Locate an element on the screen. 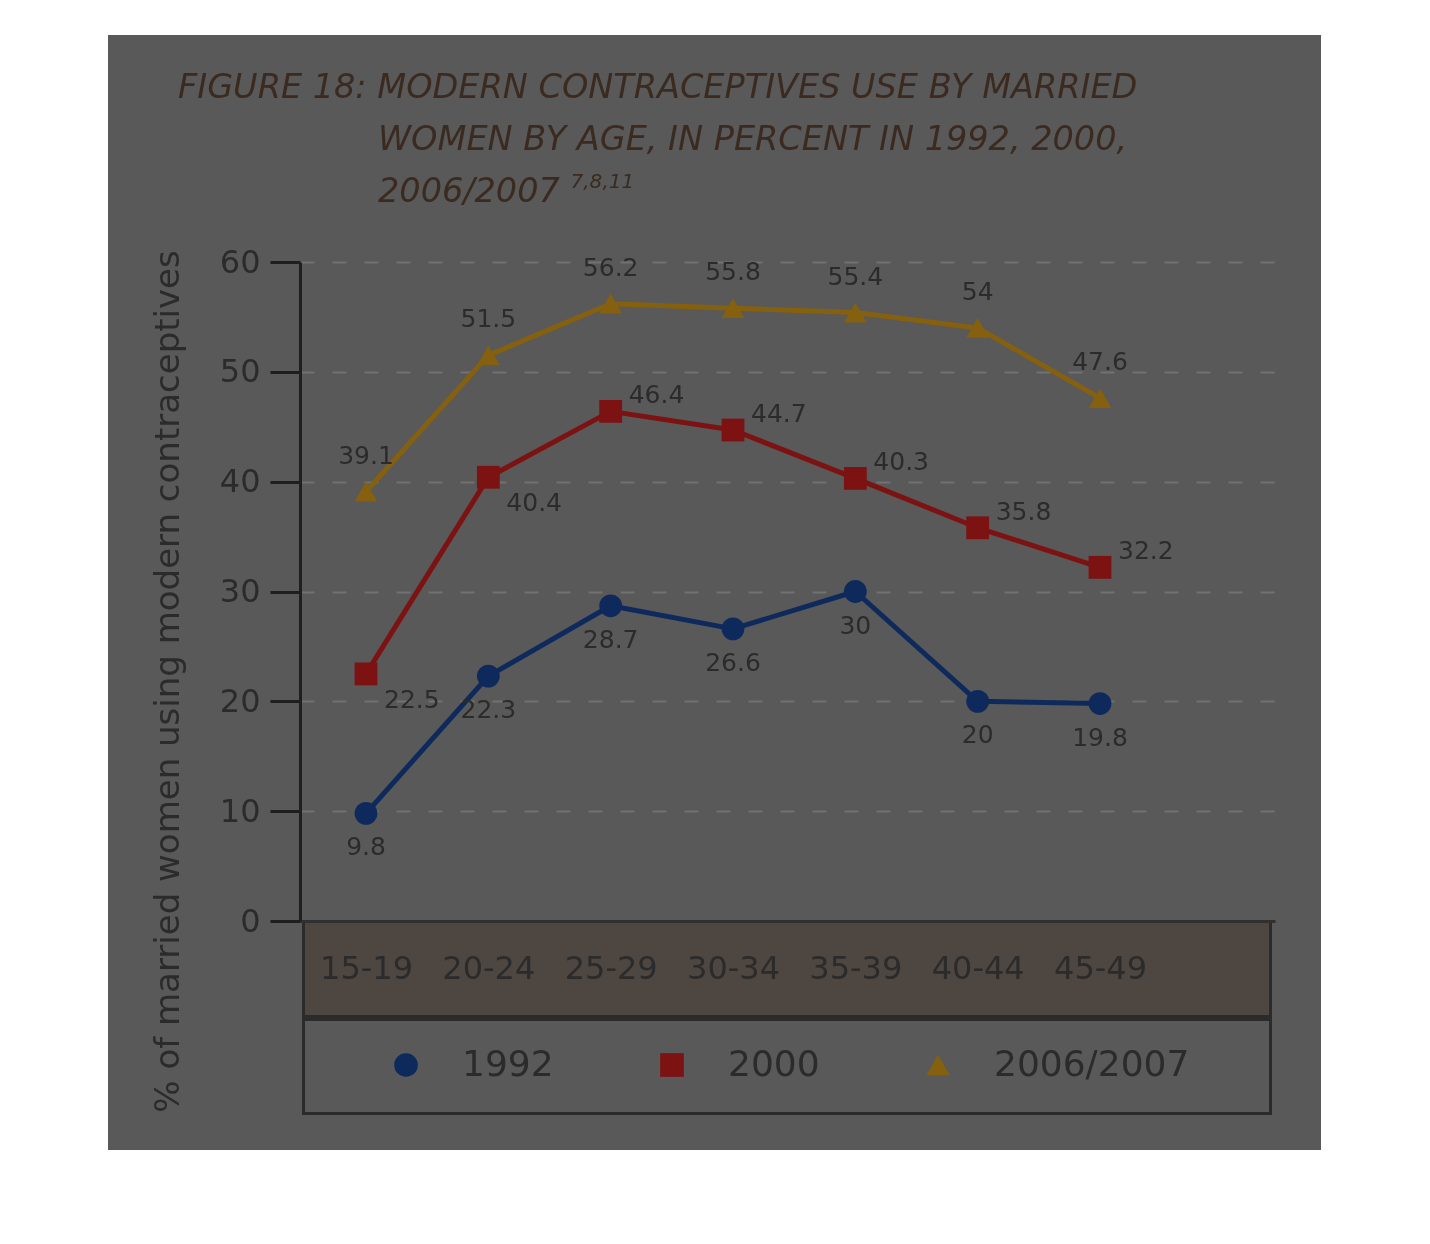  data-label: 22.5 is located at coordinates (412, 699).